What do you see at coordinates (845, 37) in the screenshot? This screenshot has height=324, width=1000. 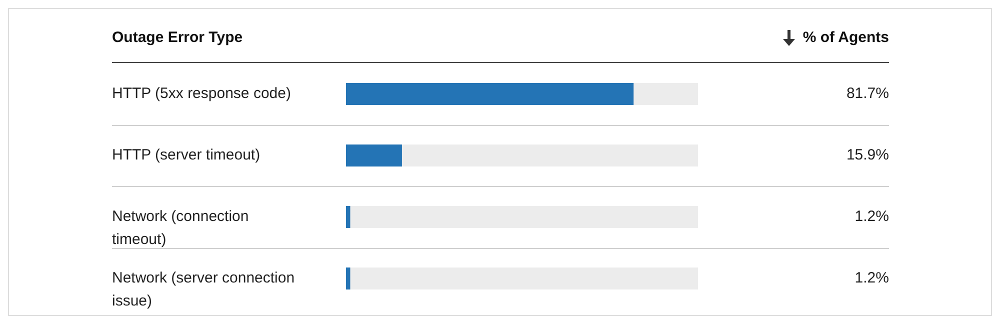 I see `text: % of Agents` at bounding box center [845, 37].